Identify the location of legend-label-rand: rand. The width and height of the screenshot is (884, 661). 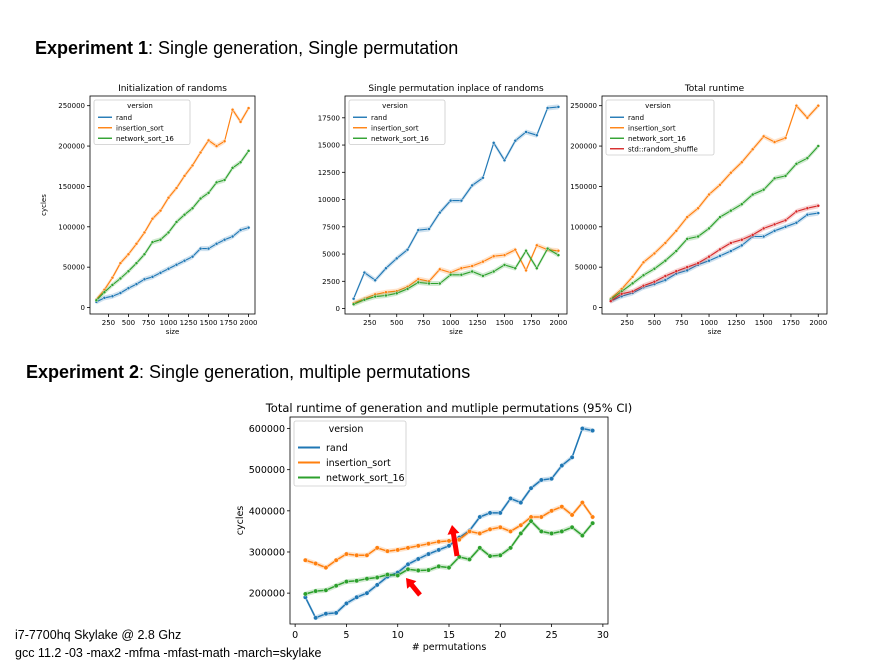
(337, 448).